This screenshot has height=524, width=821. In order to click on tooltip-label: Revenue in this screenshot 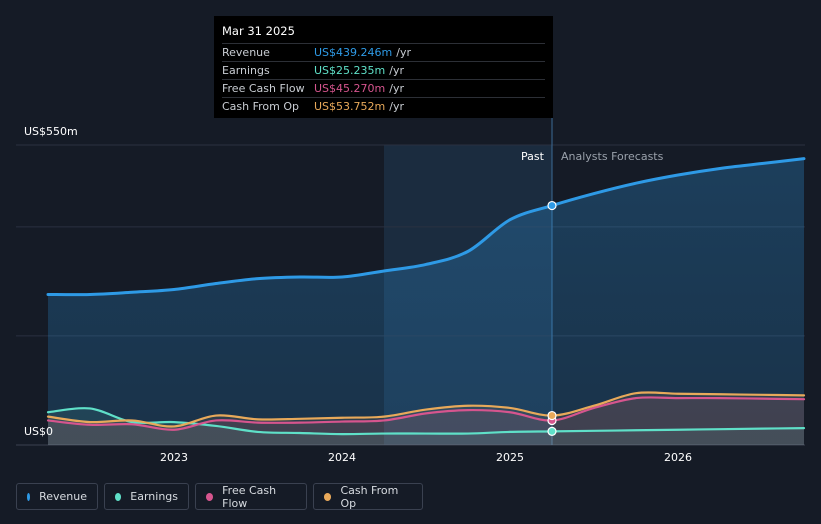, I will do `click(246, 52)`.